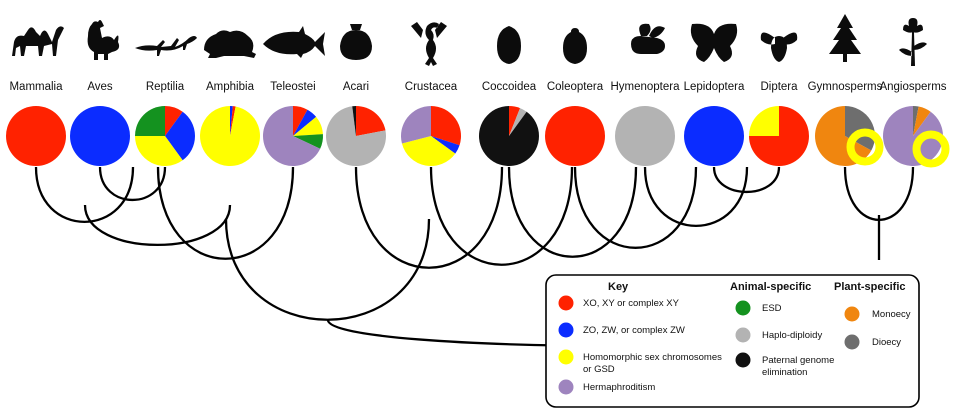 This screenshot has width=960, height=417. I want to click on camel-icon, so click(38, 41).